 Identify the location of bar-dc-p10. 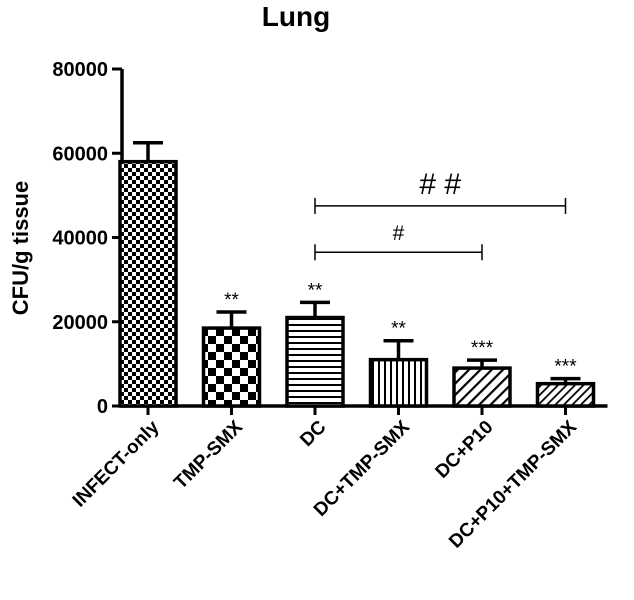
(482, 387).